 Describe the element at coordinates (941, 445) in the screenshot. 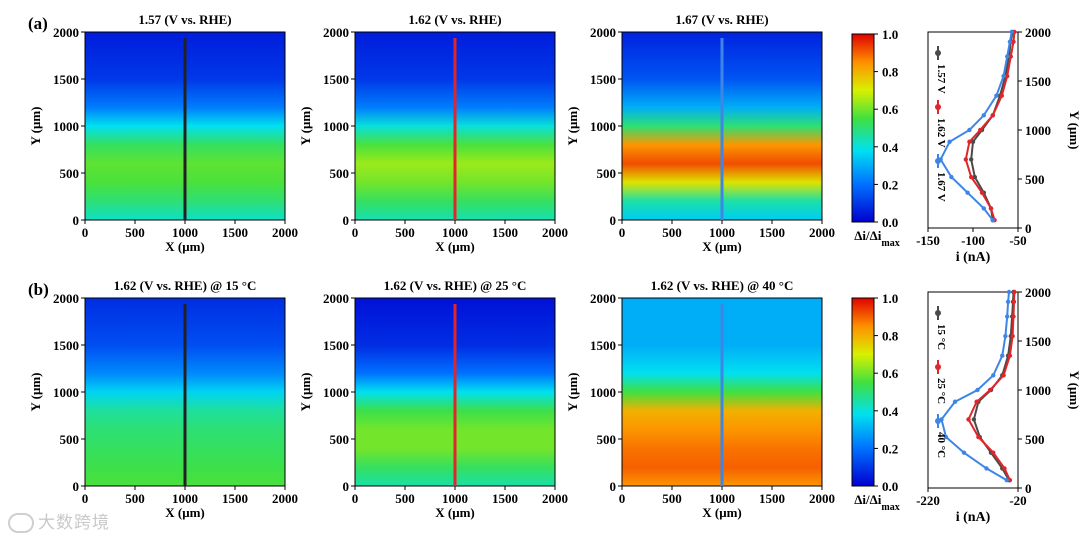

I see `legend-label: 40 °C` at that location.